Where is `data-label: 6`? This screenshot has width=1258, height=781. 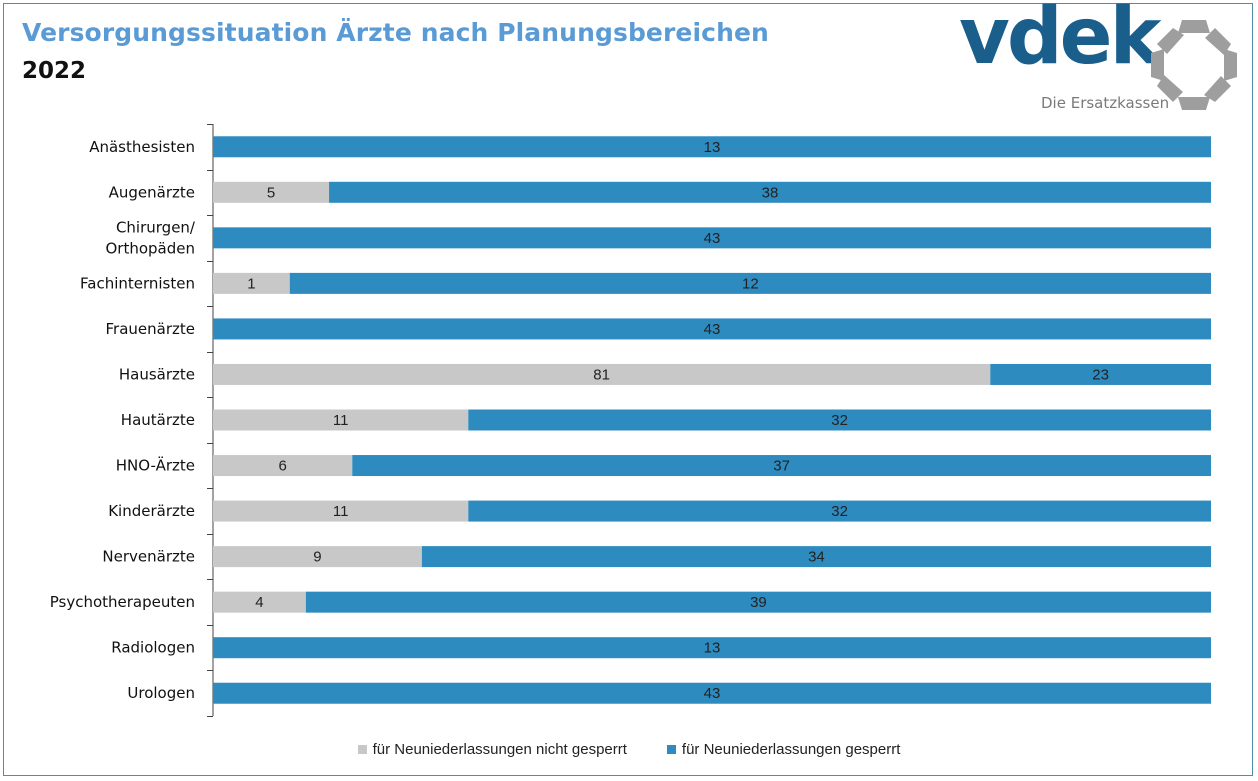
data-label: 6 is located at coordinates (282, 466).